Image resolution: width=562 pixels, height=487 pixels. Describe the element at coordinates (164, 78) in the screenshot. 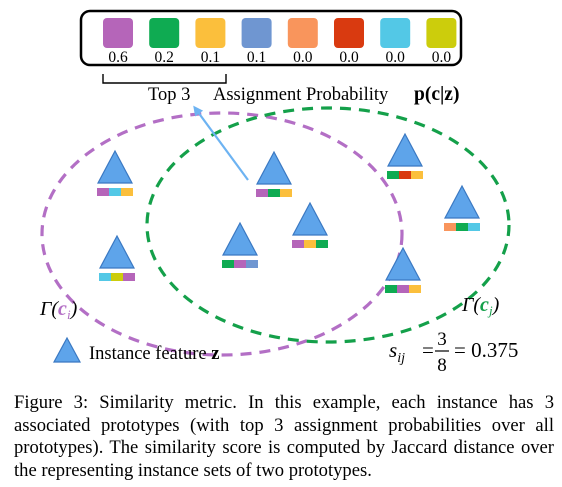

I see `top3-bracket` at that location.